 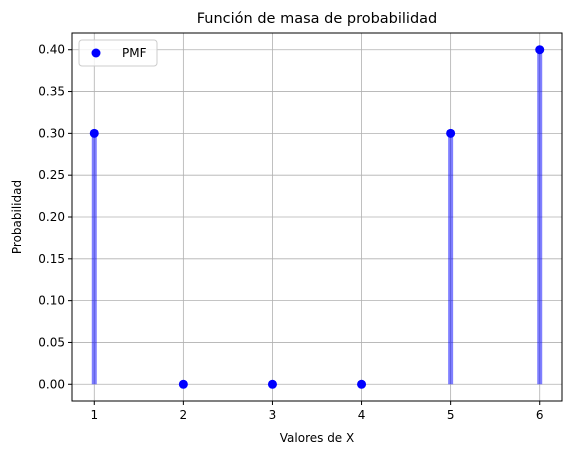 I want to click on y-tick-label: 0.00, so click(x=51, y=384).